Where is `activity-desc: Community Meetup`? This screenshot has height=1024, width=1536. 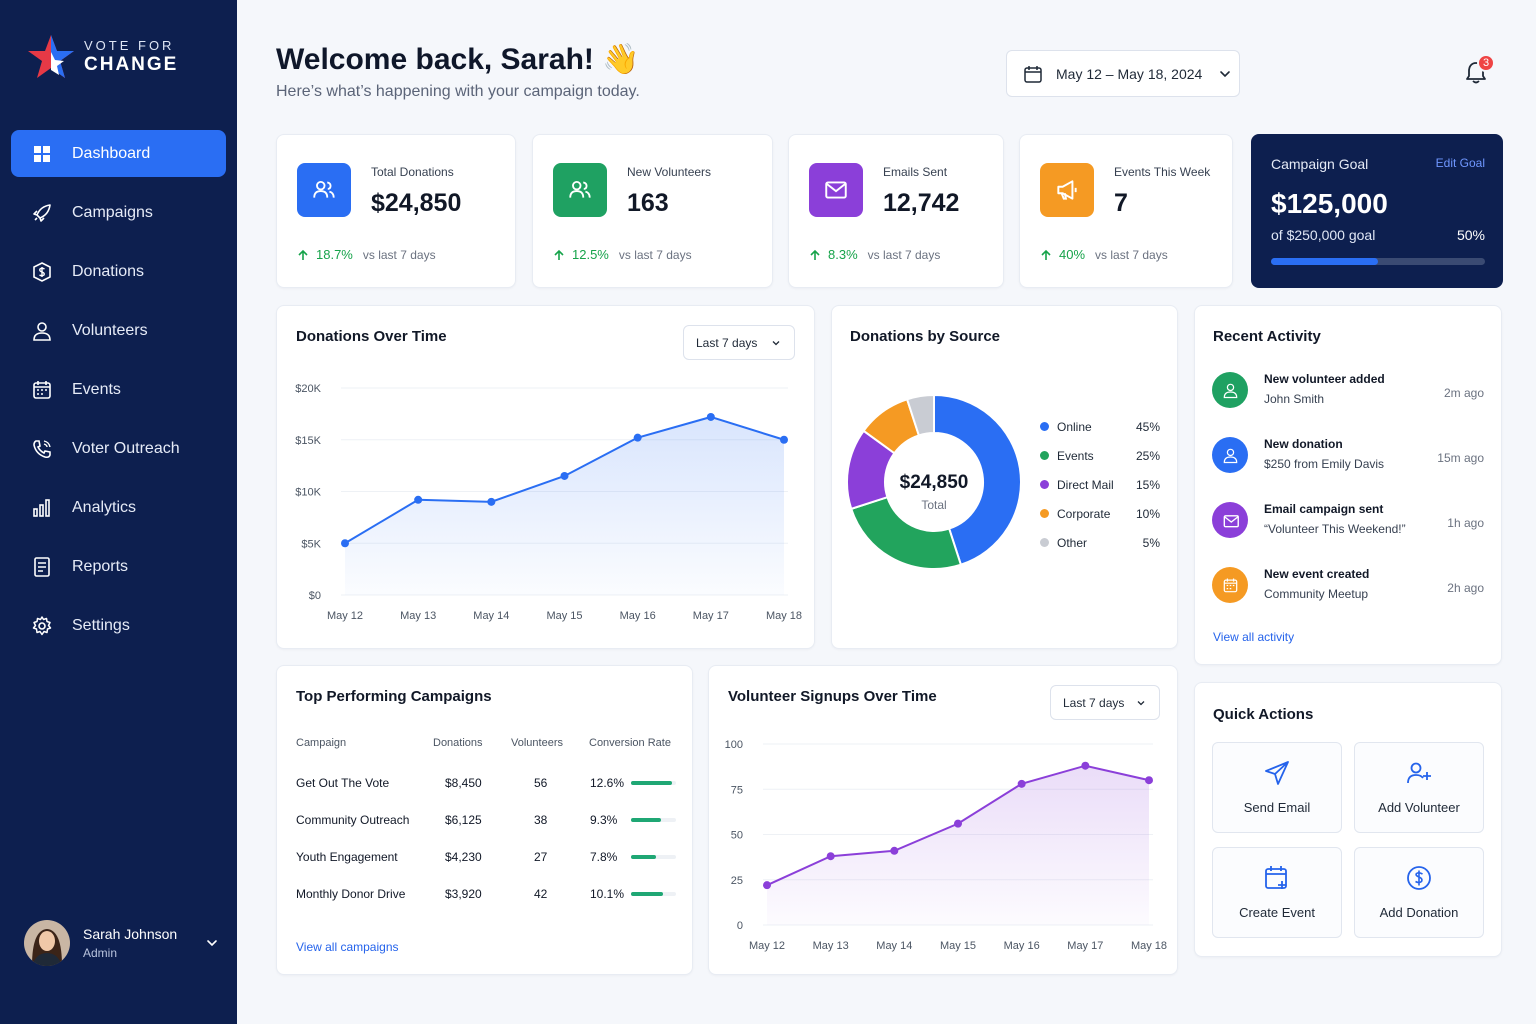
activity-desc: Community Meetup is located at coordinates (1316, 594).